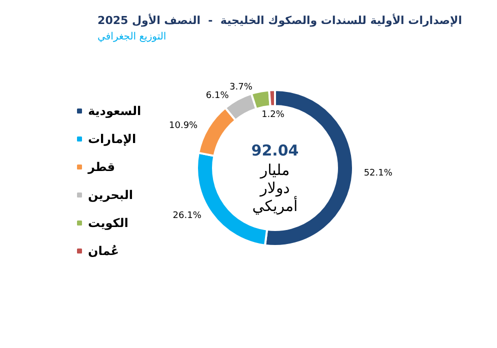  What do you see at coordinates (115, 111) in the screenshot?
I see `legend-label: السعودية` at bounding box center [115, 111].